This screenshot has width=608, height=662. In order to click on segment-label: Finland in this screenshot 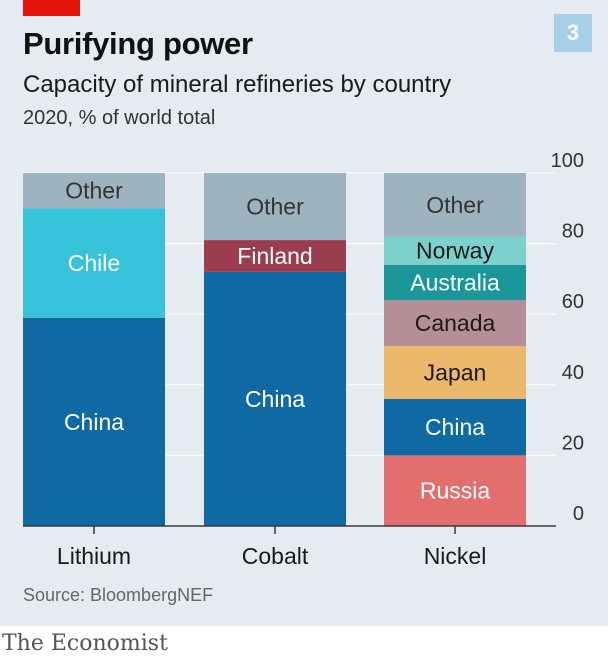, I will do `click(274, 256)`.